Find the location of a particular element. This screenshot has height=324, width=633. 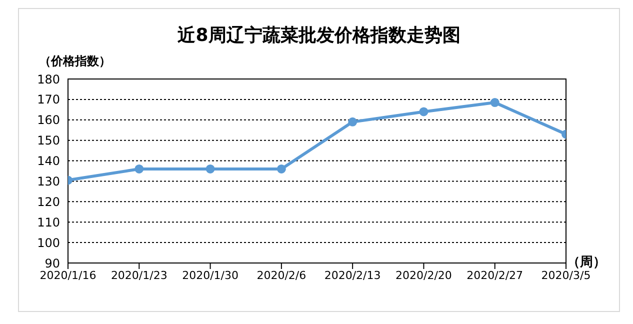

x-tick-label: 2020/2/6 is located at coordinates (281, 275).